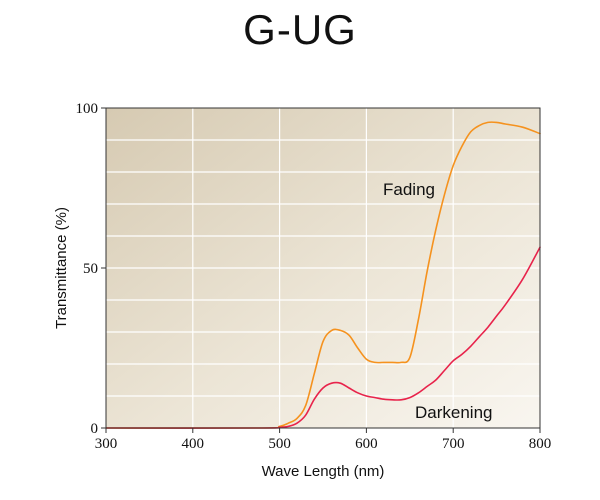  What do you see at coordinates (95, 429) in the screenshot?
I see `y-tick-label: 0` at bounding box center [95, 429].